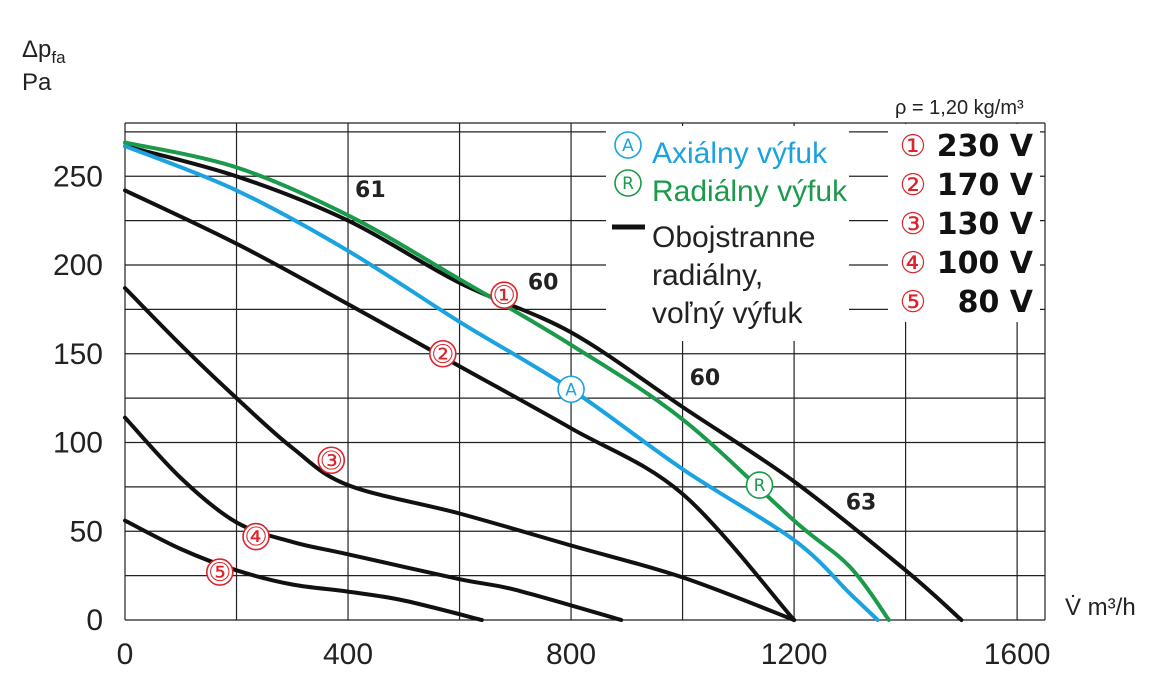  Describe the element at coordinates (985, 224) in the screenshot. I see `voltage-label: 130 V` at that location.